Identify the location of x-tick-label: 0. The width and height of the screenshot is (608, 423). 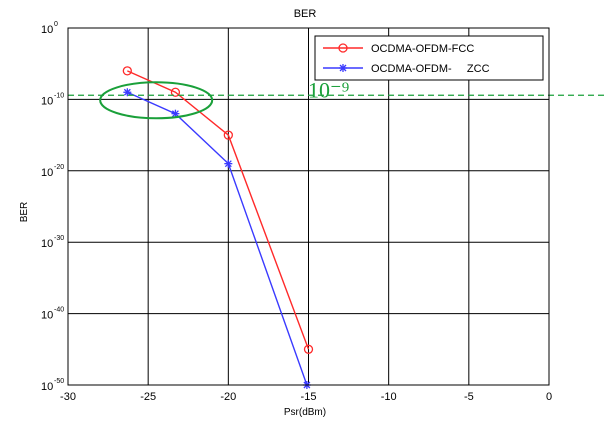
(549, 397).